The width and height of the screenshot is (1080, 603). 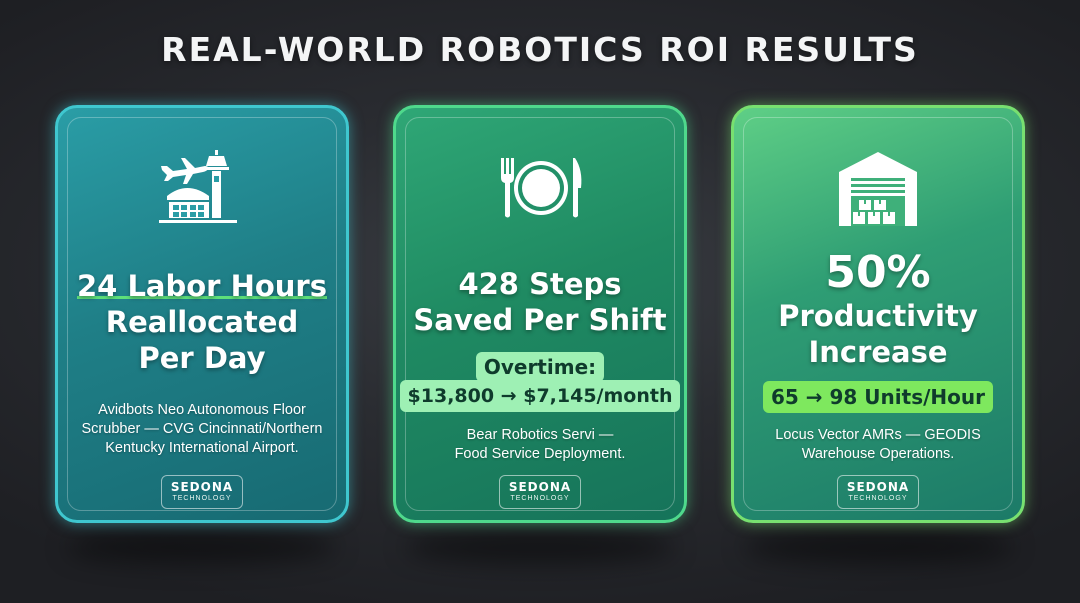 I want to click on overtime-value-group: $13,800 → $7,145/month, so click(x=540, y=396).